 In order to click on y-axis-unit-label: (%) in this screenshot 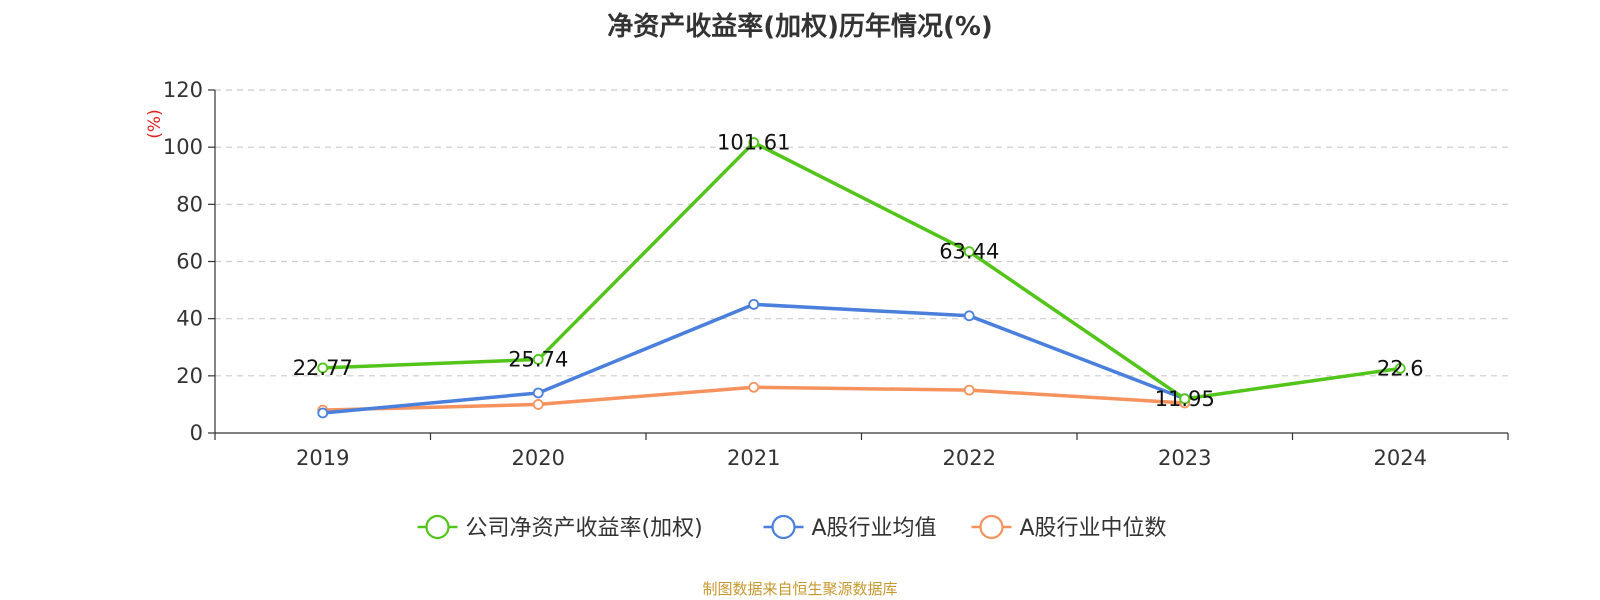, I will do `click(155, 123)`.